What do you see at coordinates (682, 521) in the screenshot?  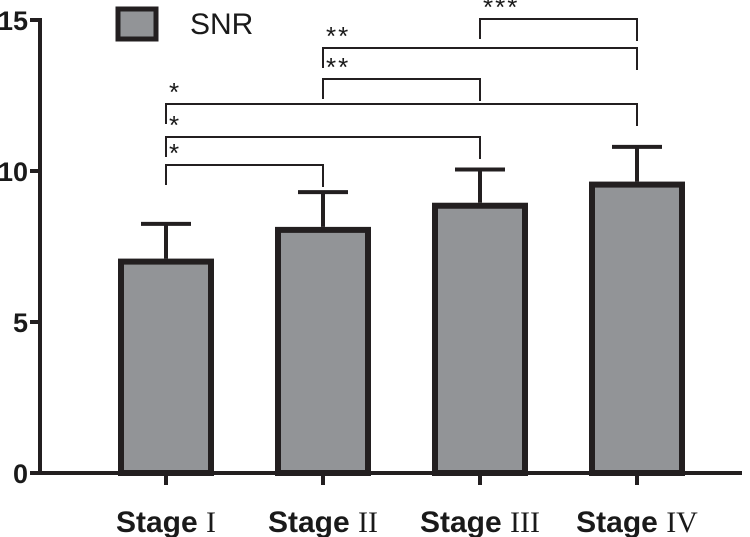 I see `x-tick-label-roman: IV` at bounding box center [682, 521].